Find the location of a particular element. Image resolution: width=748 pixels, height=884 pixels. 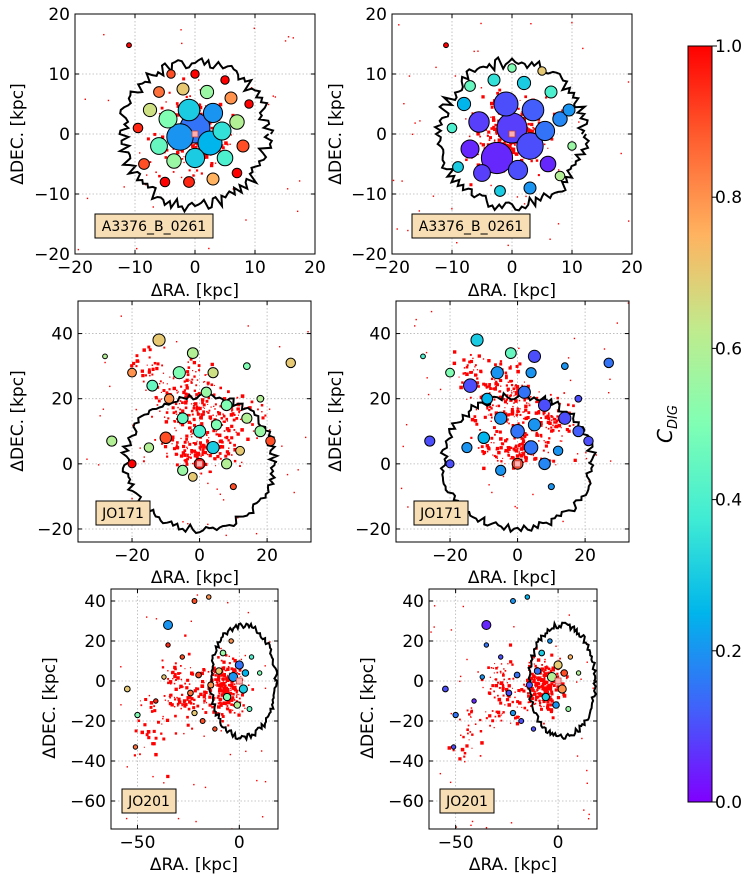

y-tick-label: 10 is located at coordinates (376, 75).